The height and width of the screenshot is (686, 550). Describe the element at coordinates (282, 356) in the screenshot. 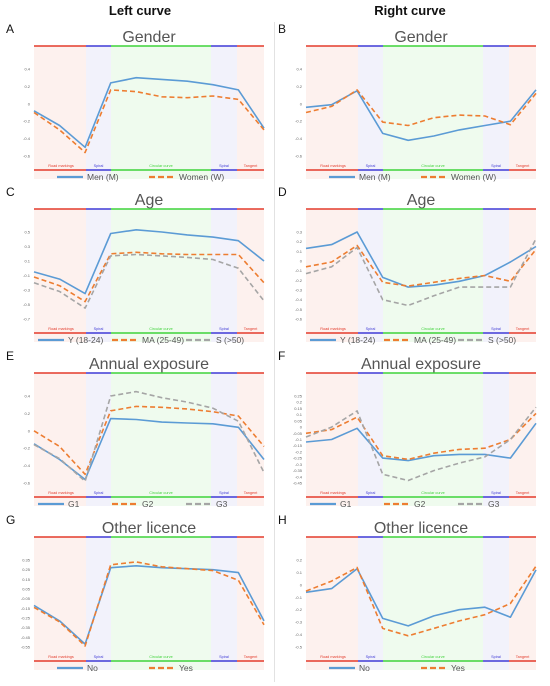

I see `panel-letter: F` at that location.